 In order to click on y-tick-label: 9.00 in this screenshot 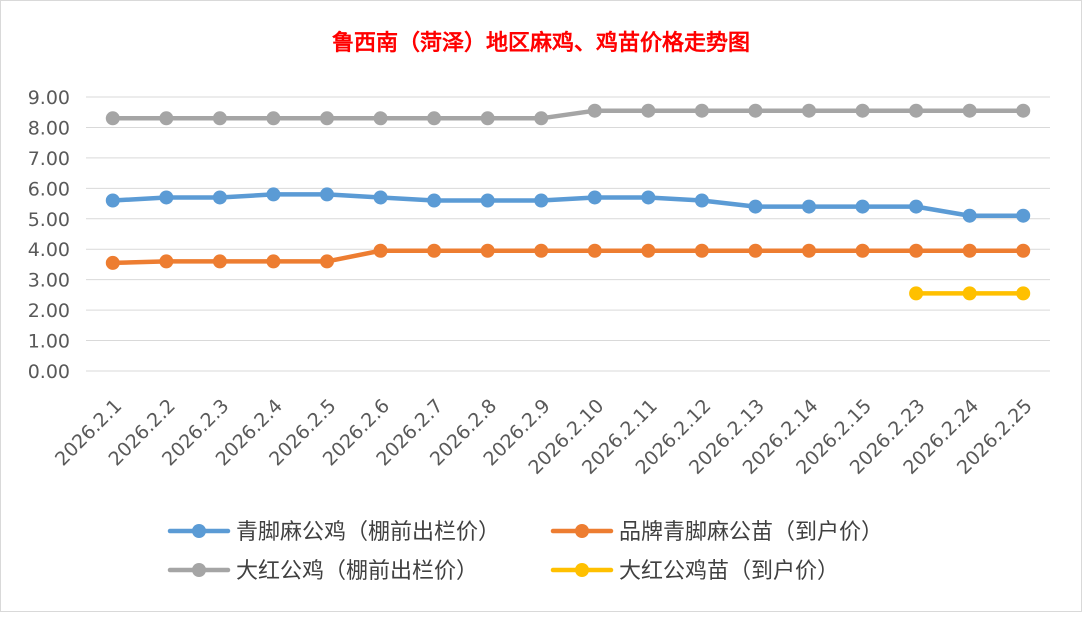, I will do `click(49, 98)`.